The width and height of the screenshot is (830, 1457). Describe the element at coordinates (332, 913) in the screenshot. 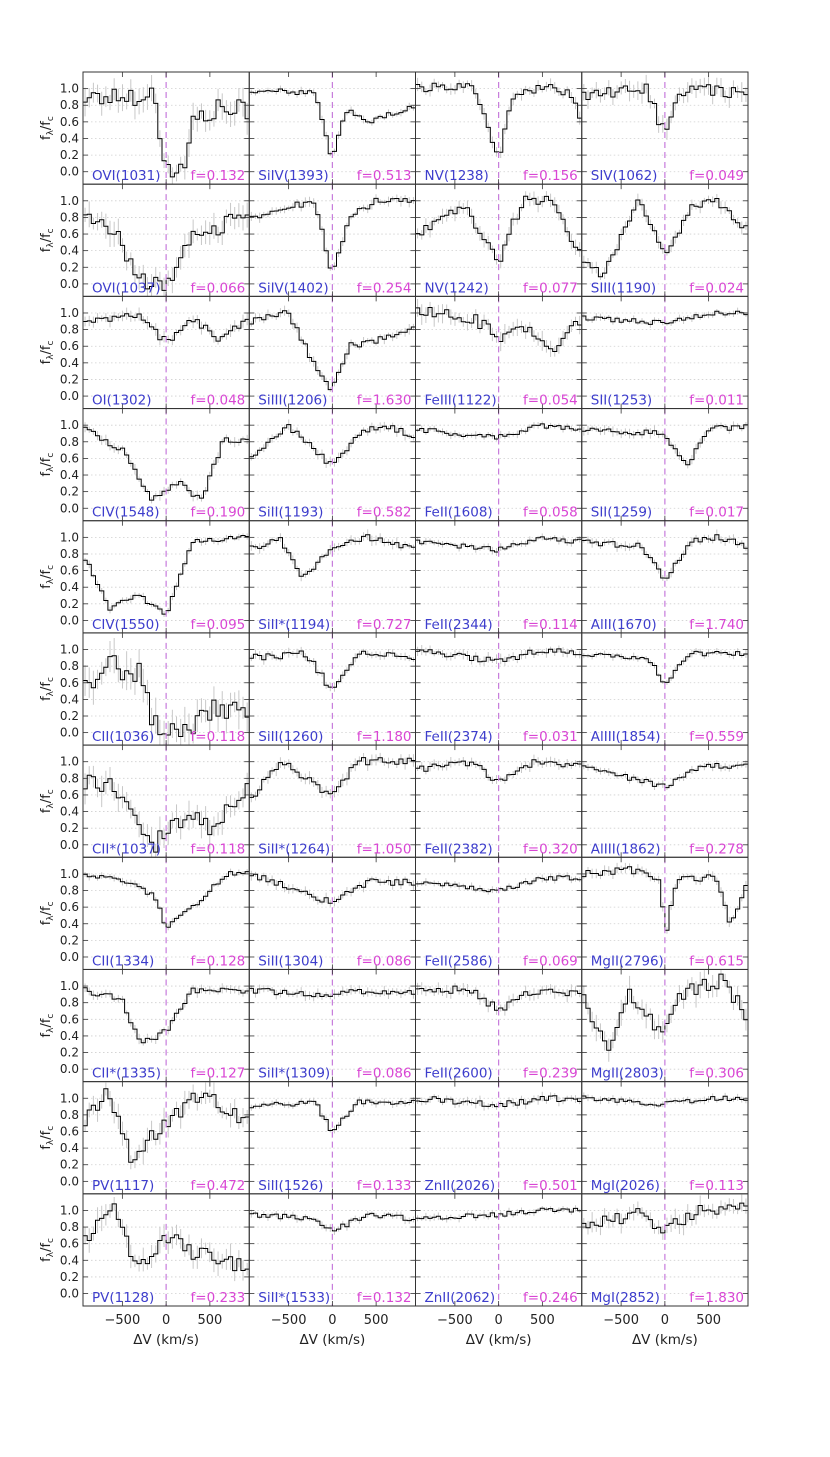

I see `panel: SiII(1304) f=0.086` at that location.